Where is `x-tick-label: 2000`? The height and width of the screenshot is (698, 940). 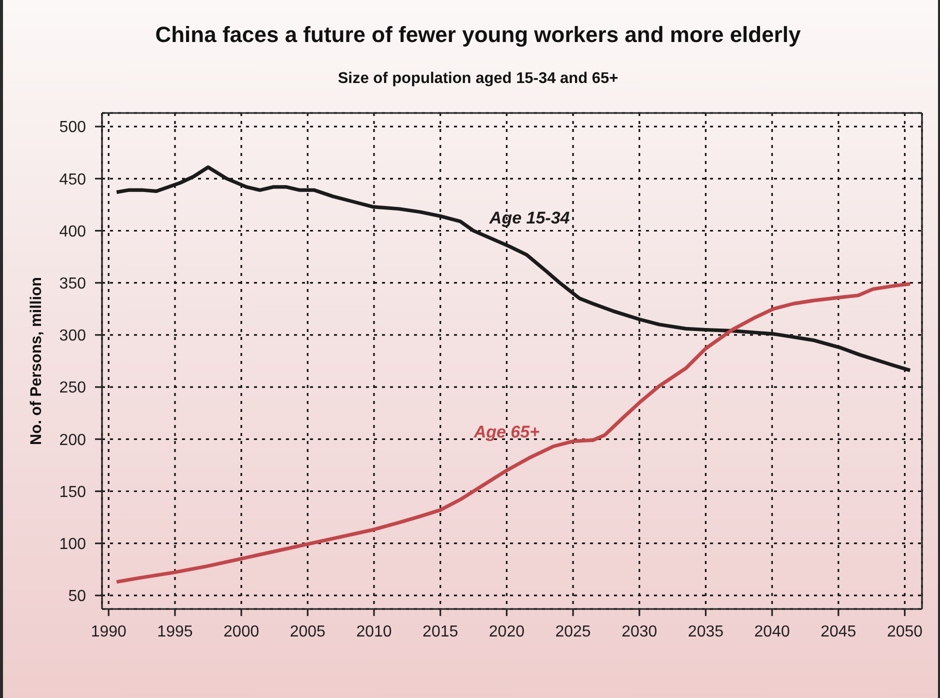
x-tick-label: 2000 is located at coordinates (242, 631).